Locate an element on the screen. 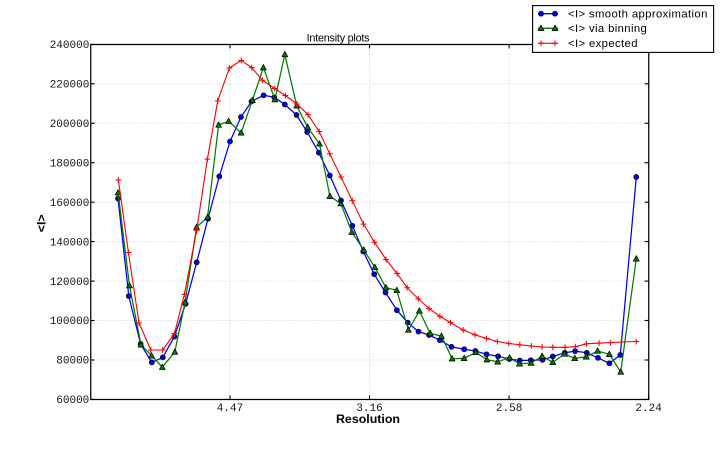 The image size is (720, 449). svg-text: <I> smooth approximation is located at coordinates (638, 15).